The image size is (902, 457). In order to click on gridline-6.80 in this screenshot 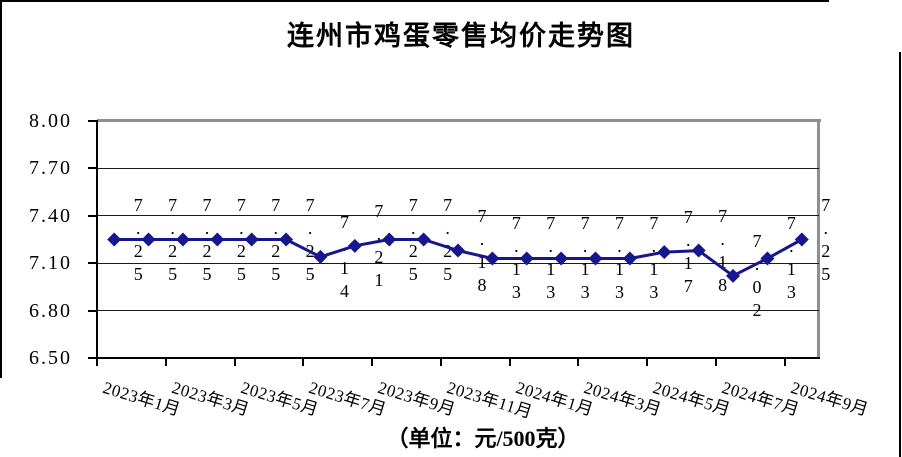, I will do `click(458, 311)`.